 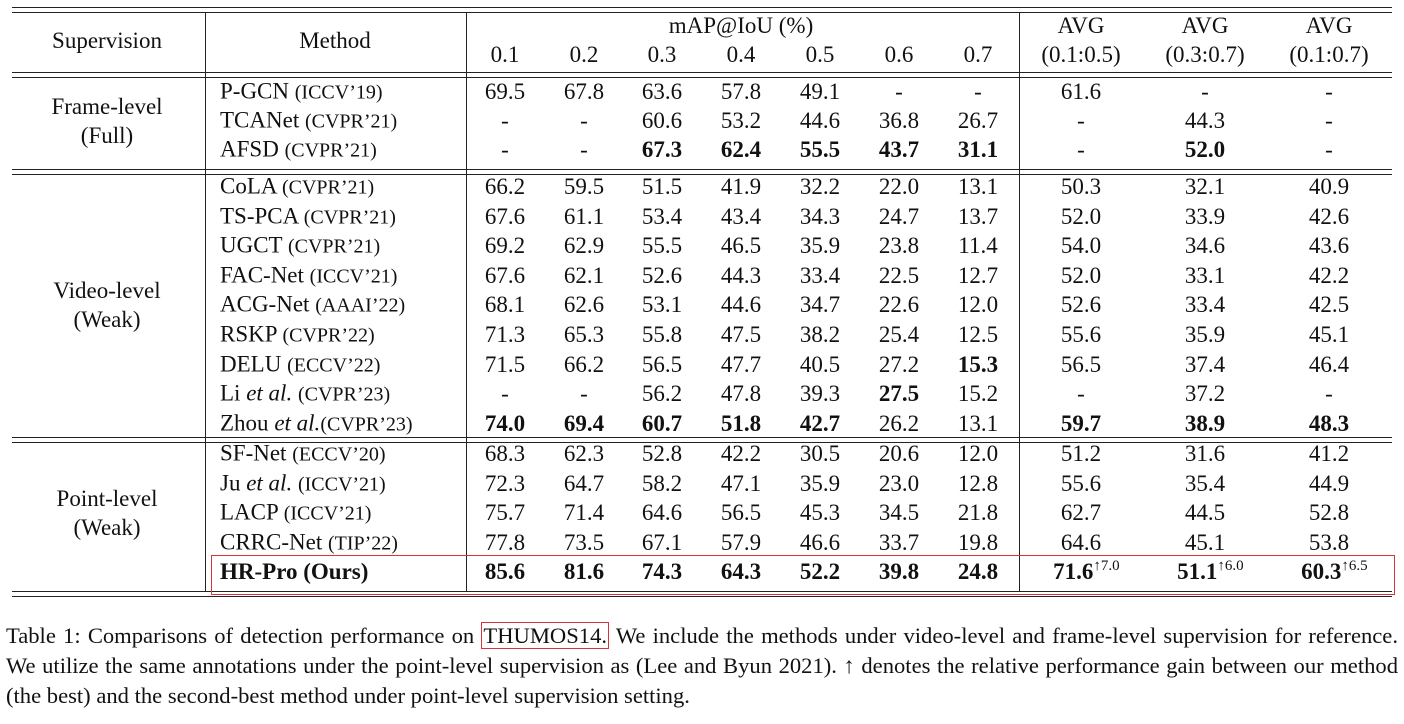 I want to click on score-cell: 34.6, so click(x=1205, y=246).